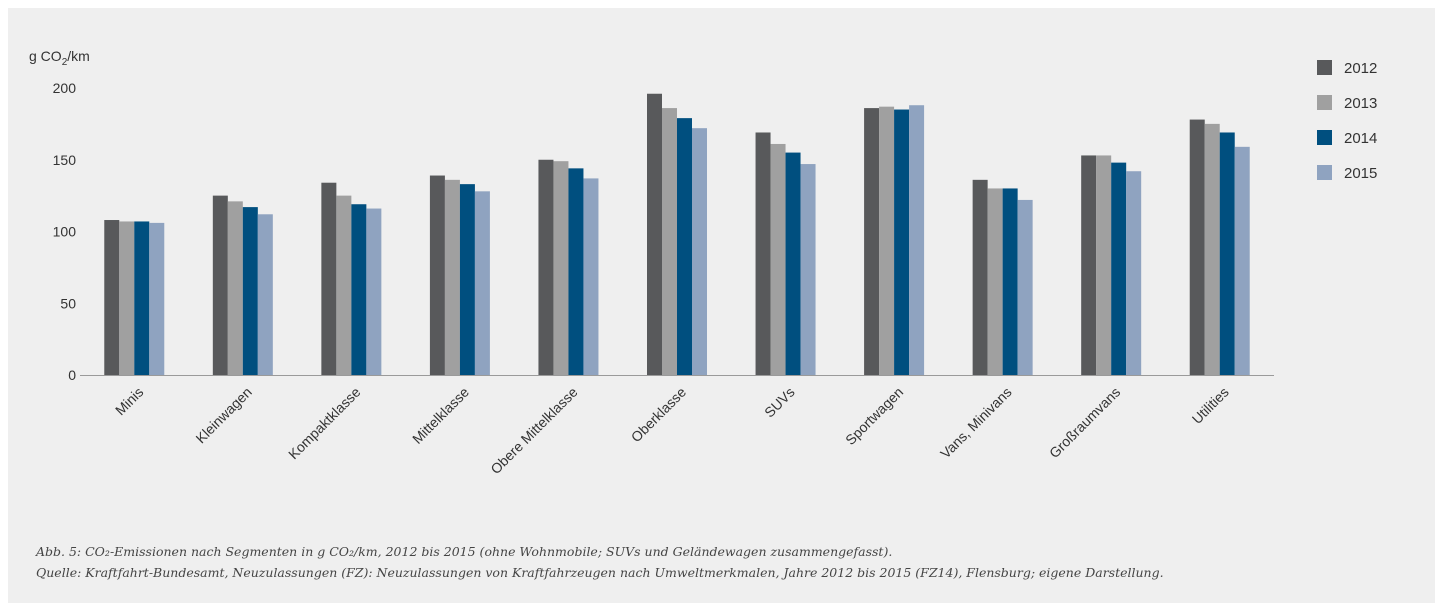 The image size is (1435, 603). What do you see at coordinates (1324, 137) in the screenshot?
I see `legend-swatch-2014` at bounding box center [1324, 137].